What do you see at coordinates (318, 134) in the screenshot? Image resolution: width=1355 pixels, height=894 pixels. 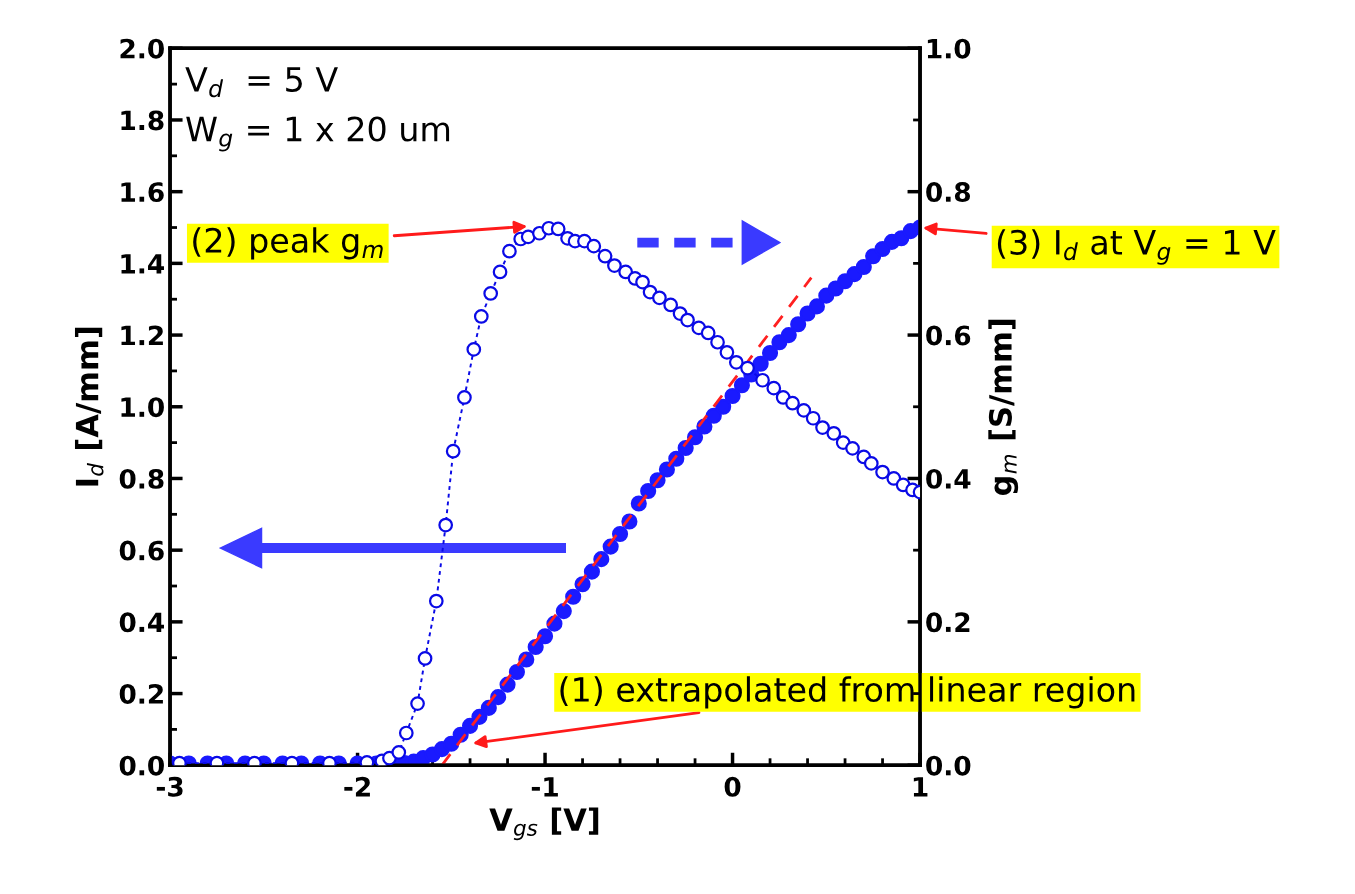 I see `annotation: W$_{g}$ = 1 x 20 um` at bounding box center [318, 134].